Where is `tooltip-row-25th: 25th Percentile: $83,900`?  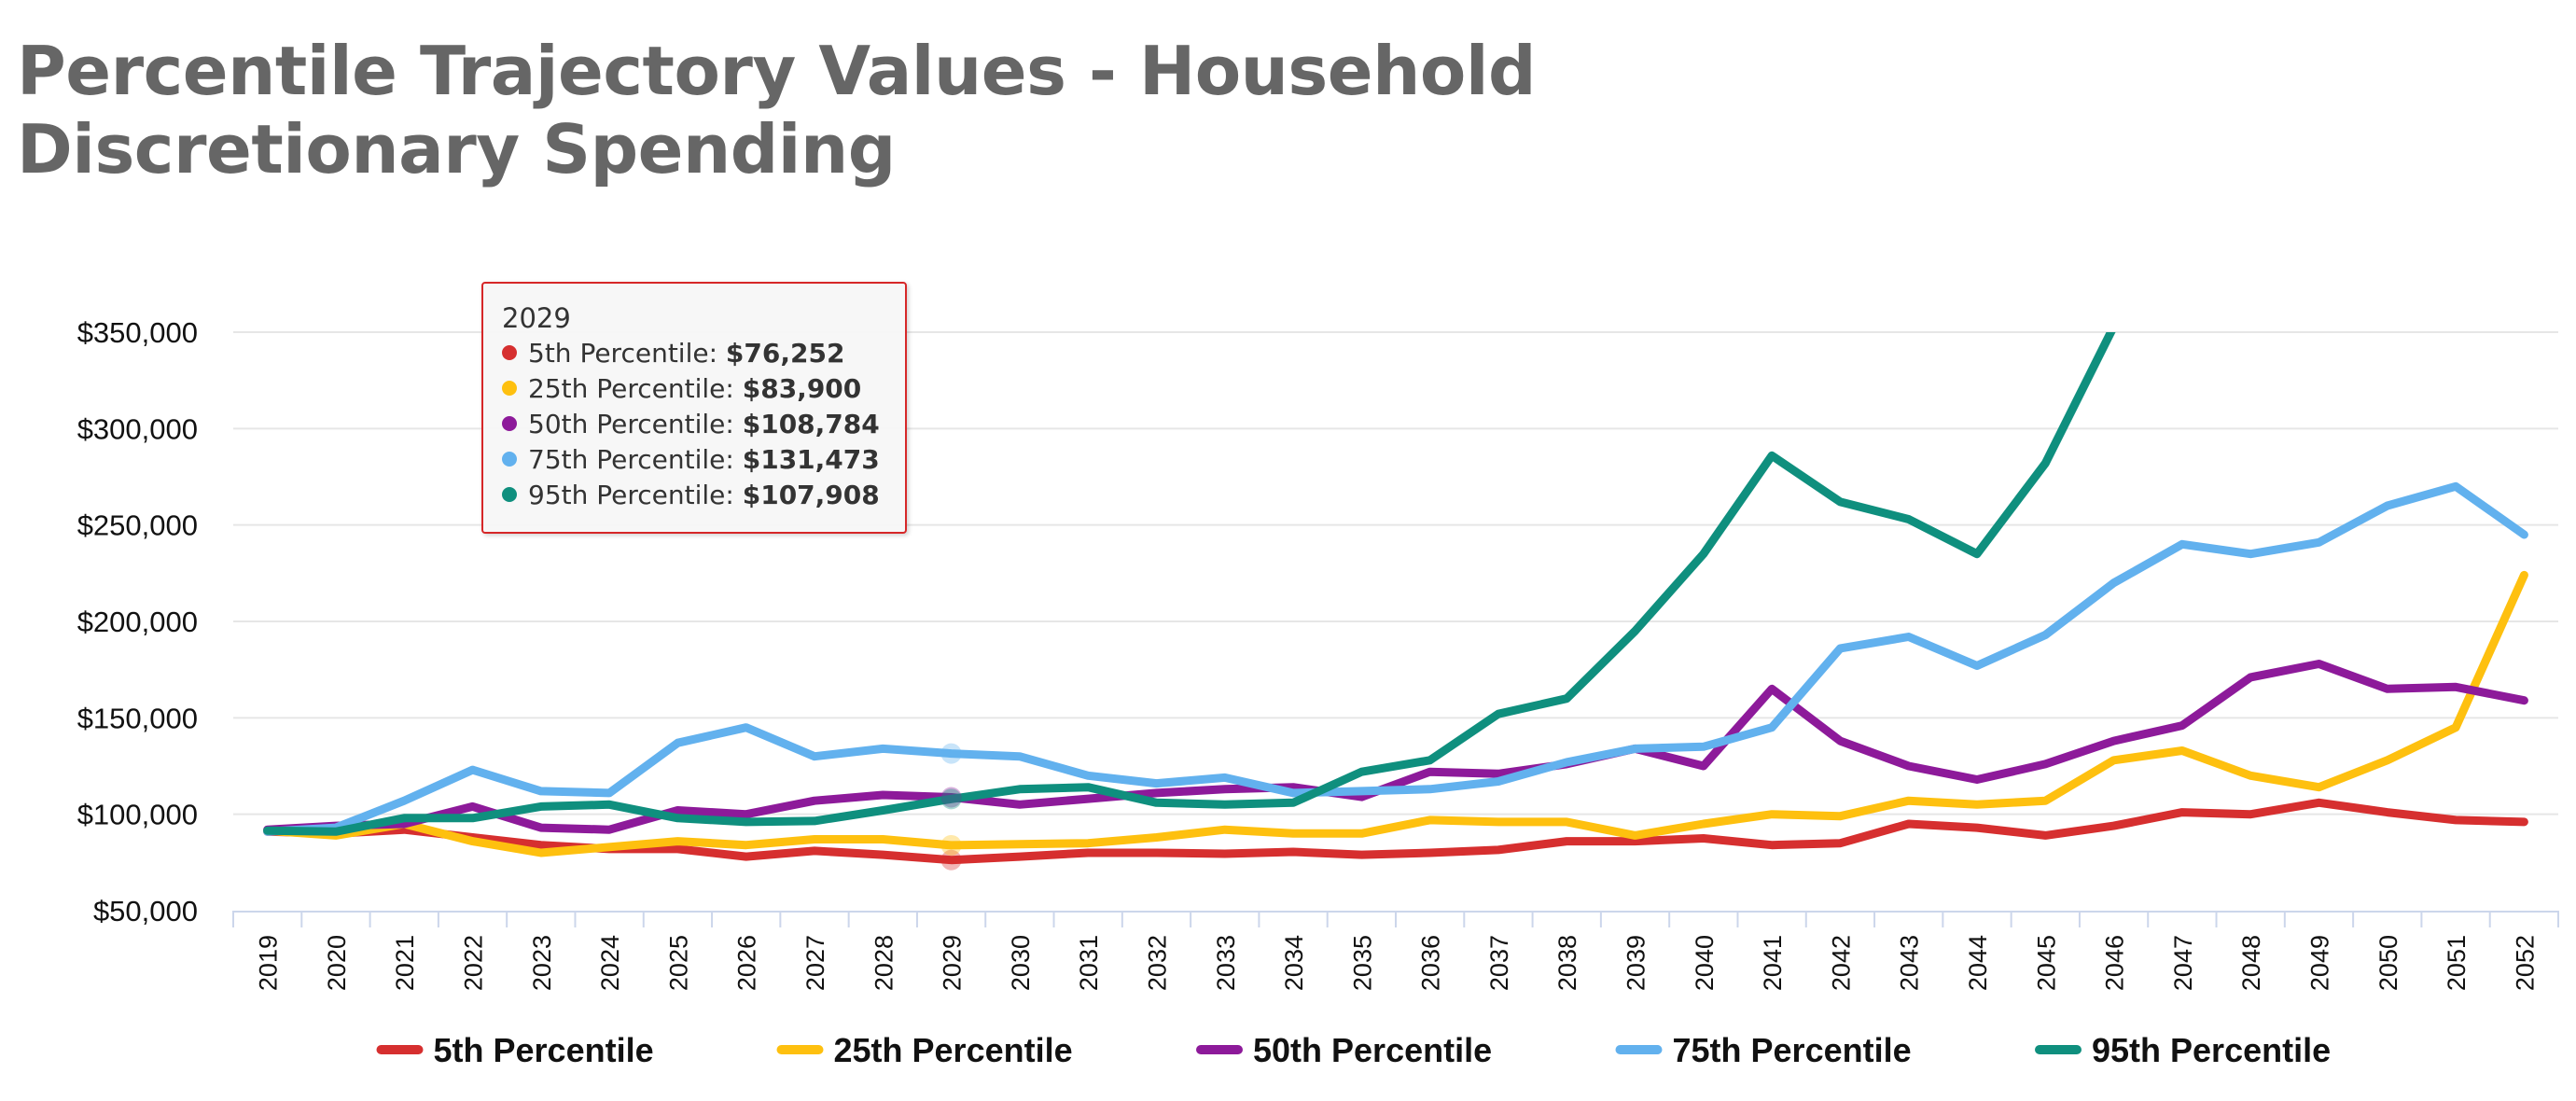 tooltip-row-25th: 25th Percentile: $83,900 is located at coordinates (703, 389).